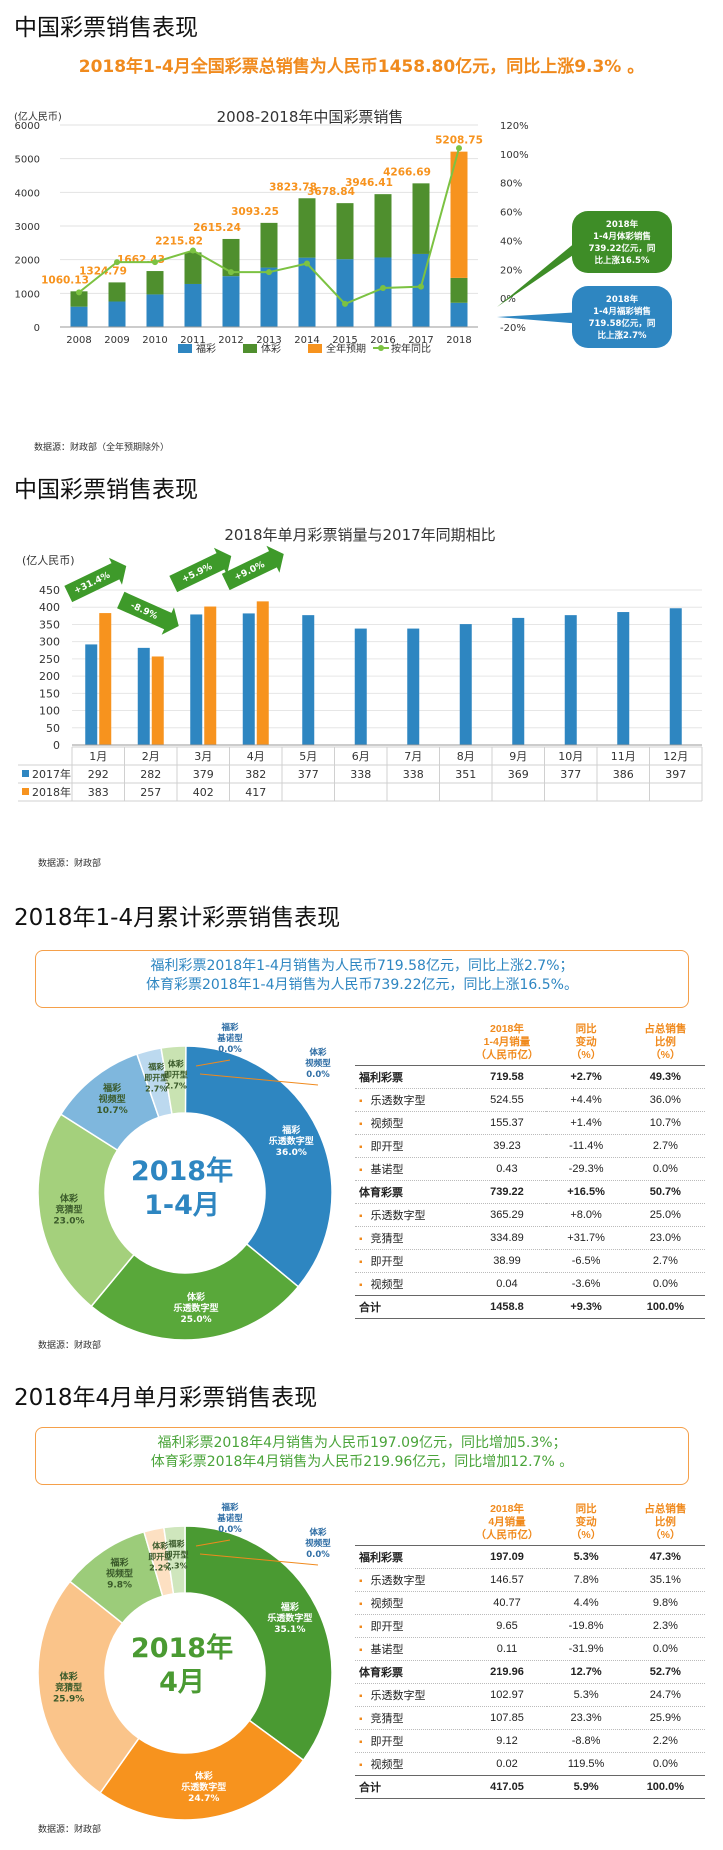  I want to click on table-cell: 377, so click(570, 774).